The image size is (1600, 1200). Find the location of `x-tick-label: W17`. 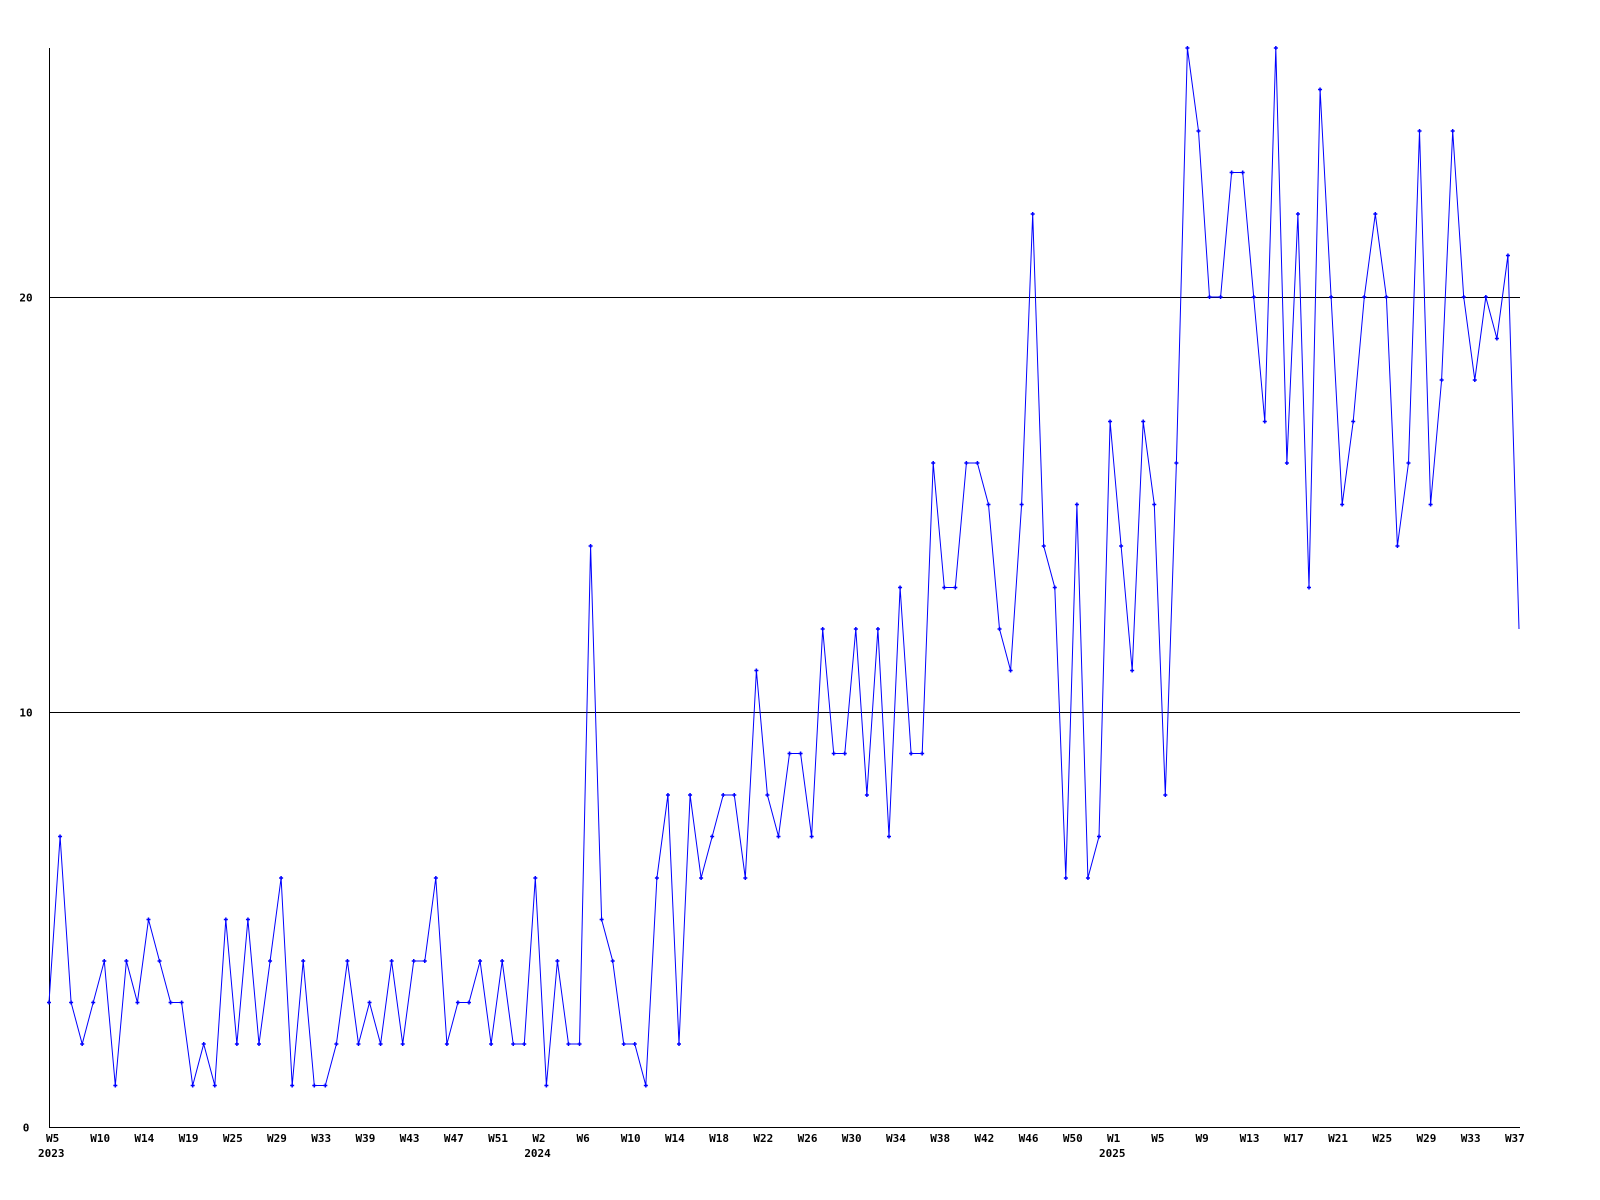

x-tick-label: W17 is located at coordinates (1294, 1138).